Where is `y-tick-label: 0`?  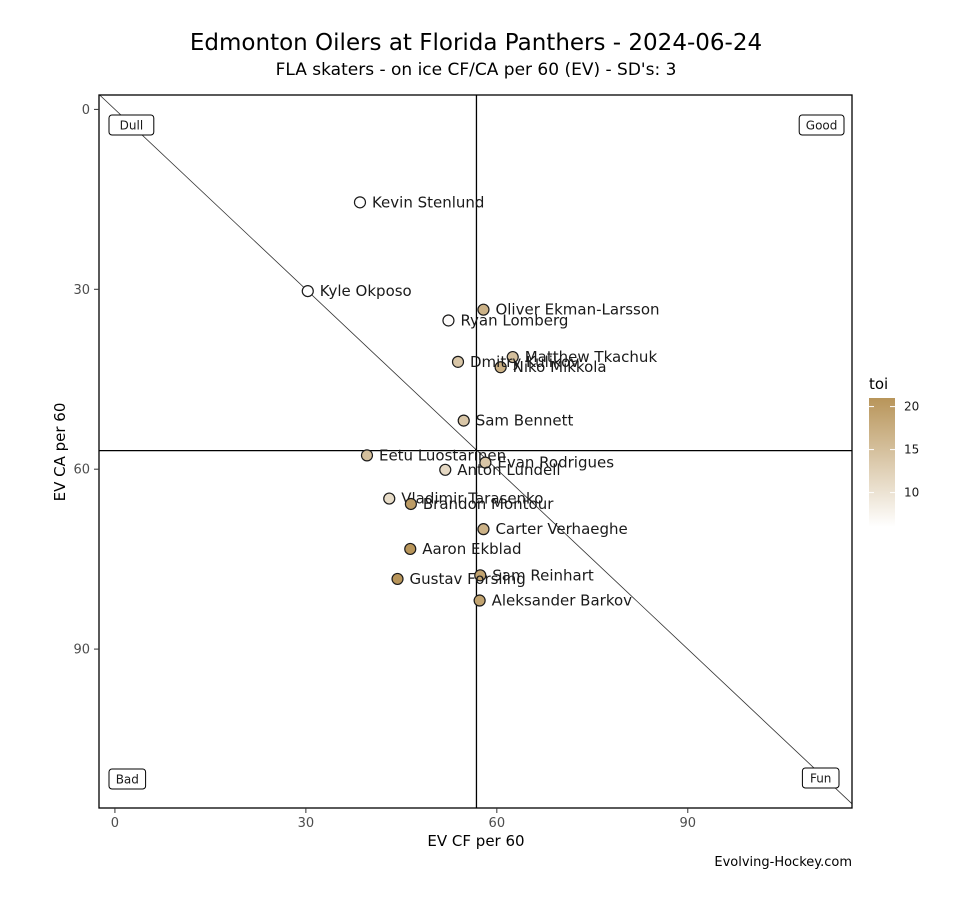 y-tick-label: 0 is located at coordinates (86, 110).